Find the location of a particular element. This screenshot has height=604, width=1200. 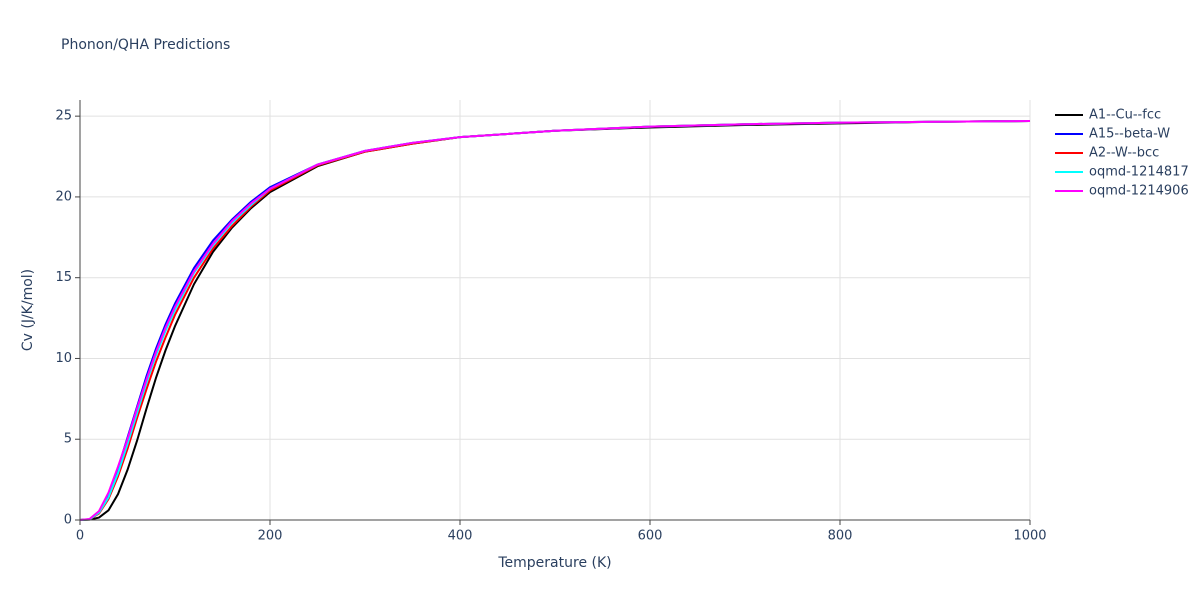

x-tick-label: 600 is located at coordinates (650, 536).